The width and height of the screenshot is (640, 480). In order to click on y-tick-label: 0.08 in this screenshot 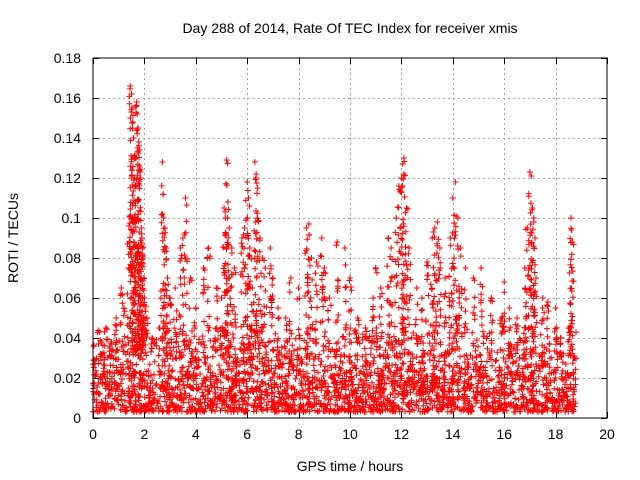, I will do `click(67, 258)`.